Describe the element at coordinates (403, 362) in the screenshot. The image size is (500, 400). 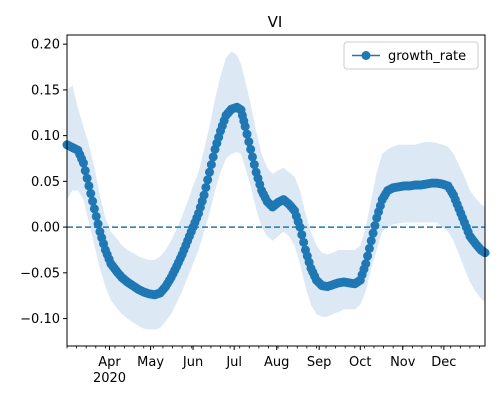
I see `x-tick-label: Nov` at that location.